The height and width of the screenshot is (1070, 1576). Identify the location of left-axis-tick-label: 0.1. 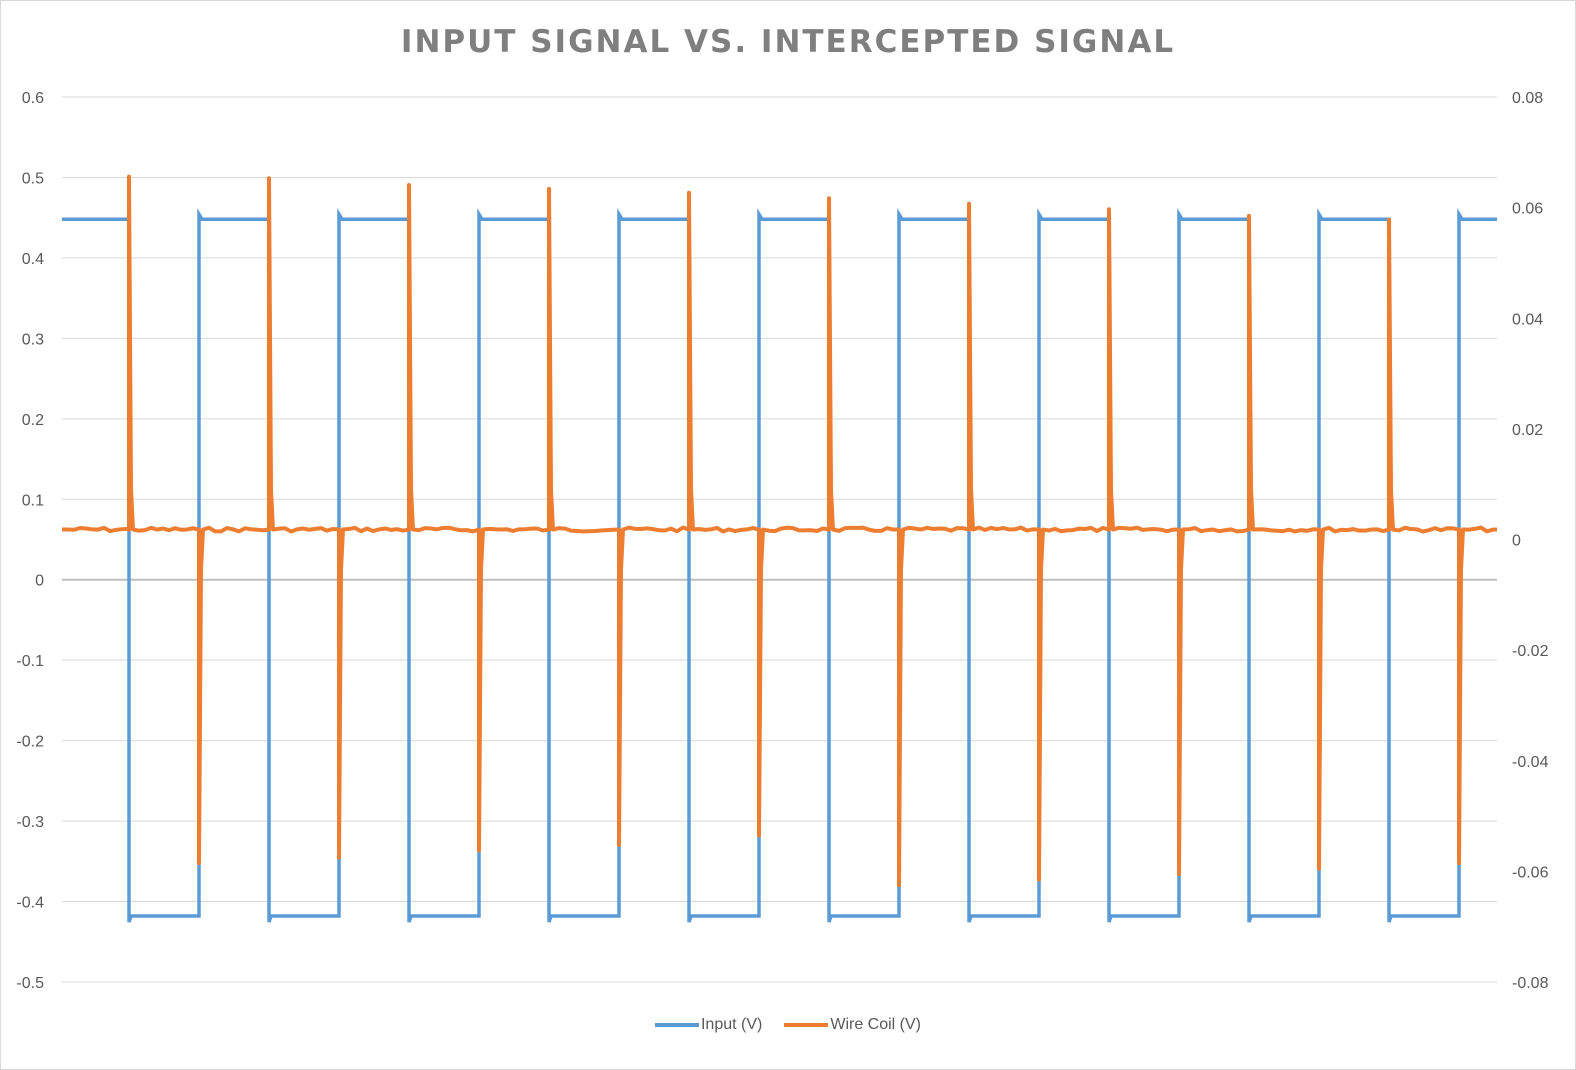
(33, 500).